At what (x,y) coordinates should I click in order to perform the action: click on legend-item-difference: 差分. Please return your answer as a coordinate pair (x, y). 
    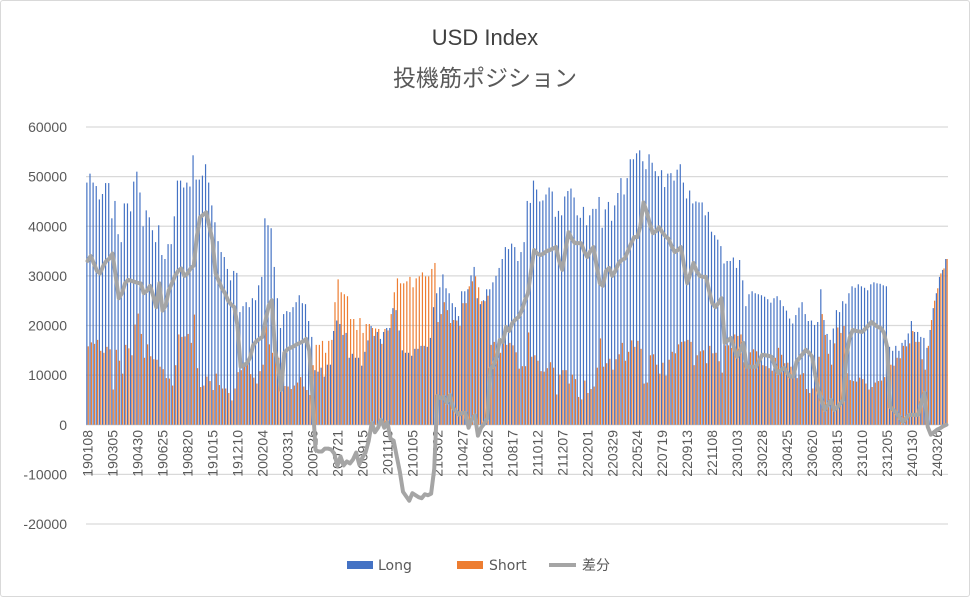
    Looking at the image, I should click on (579, 566).